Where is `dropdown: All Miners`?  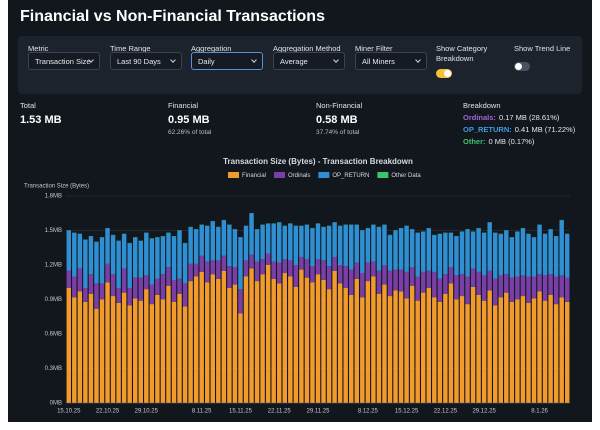
dropdown: All Miners is located at coordinates (391, 61).